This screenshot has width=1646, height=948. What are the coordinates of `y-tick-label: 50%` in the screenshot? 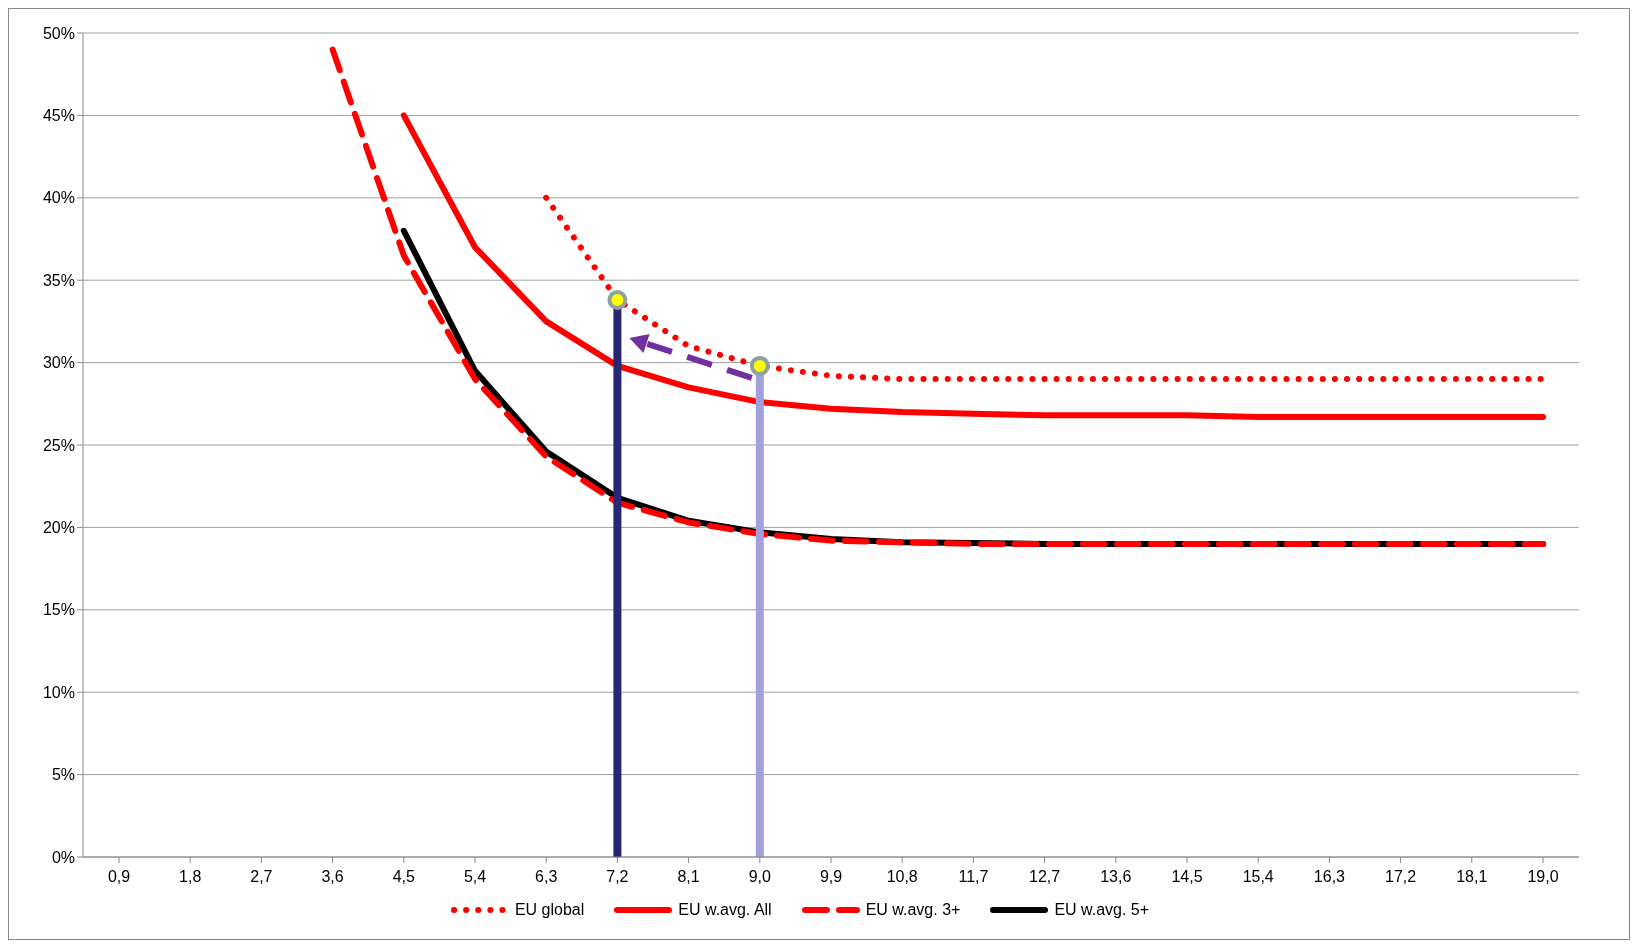 It's located at (58, 33).